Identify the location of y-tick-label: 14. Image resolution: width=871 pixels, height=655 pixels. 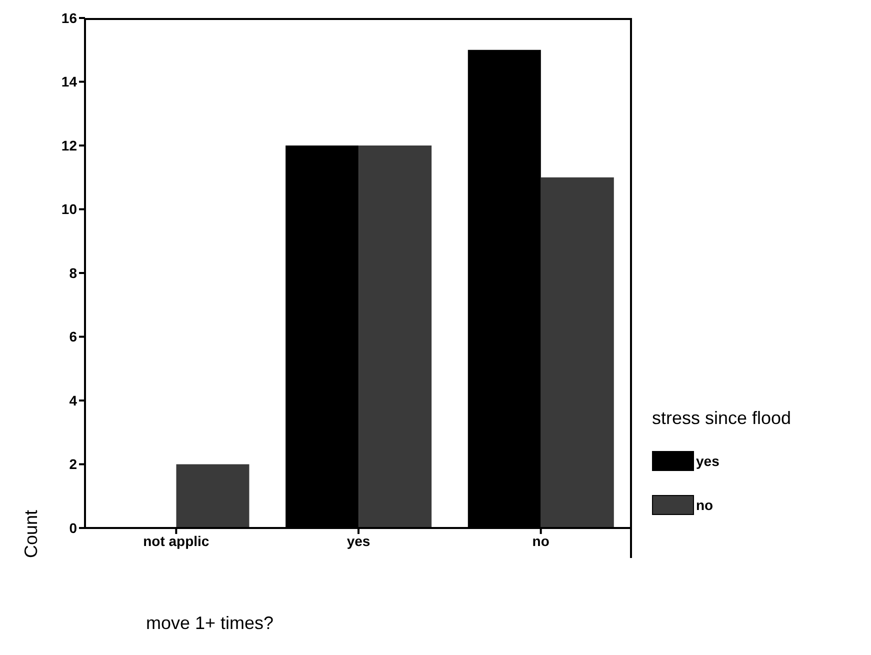
(69, 82).